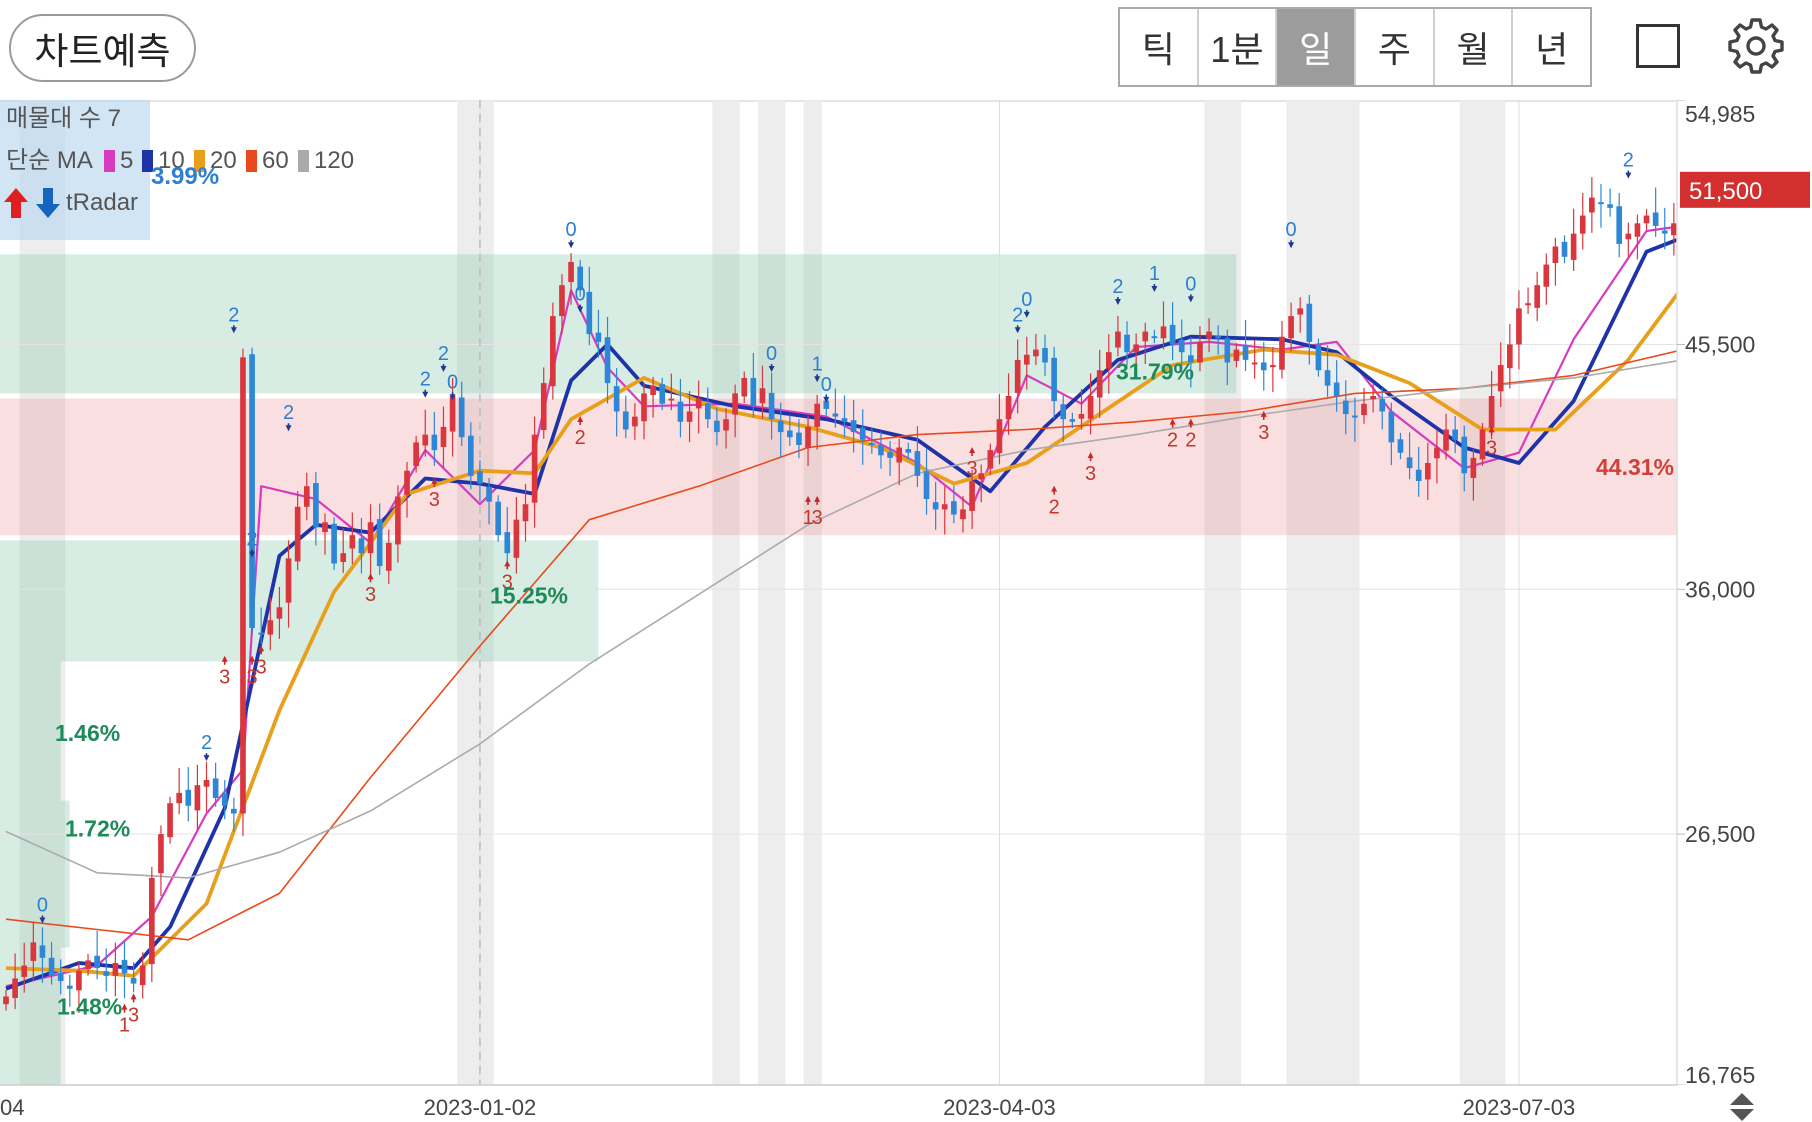  Describe the element at coordinates (334, 160) in the screenshot. I see `ma-legend-label: 120` at that location.